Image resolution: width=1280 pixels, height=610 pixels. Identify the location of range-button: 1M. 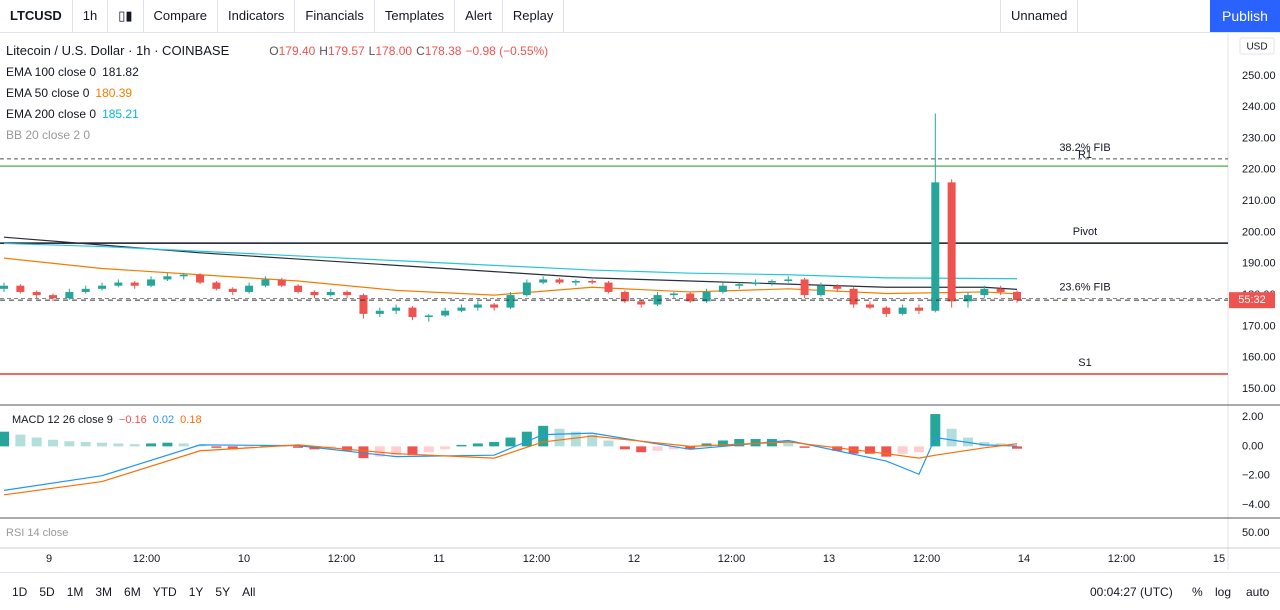
(75, 591).